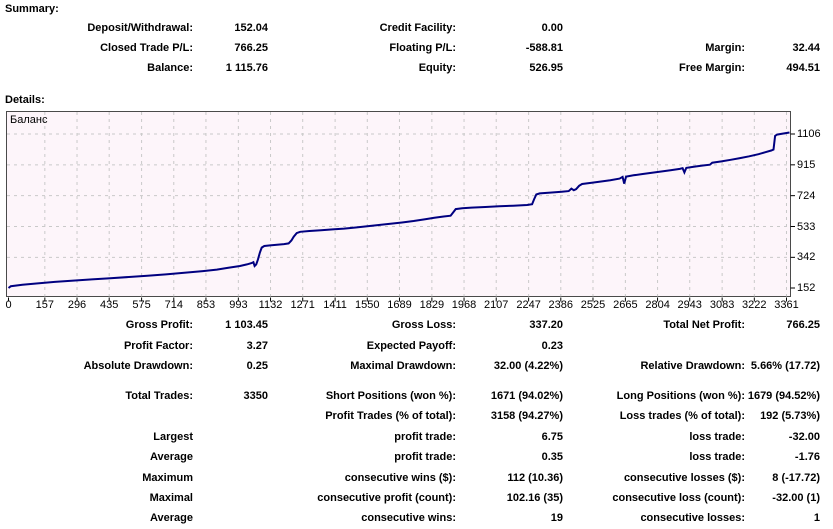  Describe the element at coordinates (400, 477) in the screenshot. I see `stat-label: consecutive wins ($):` at that location.